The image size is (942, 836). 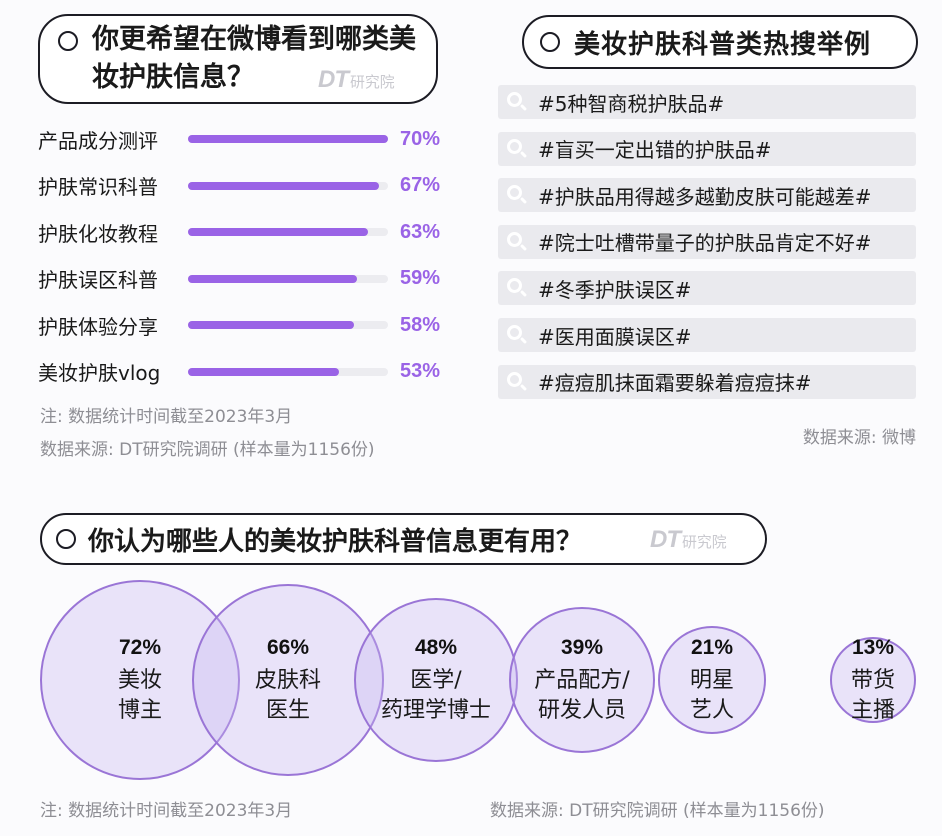 I want to click on hot-search-item: #院士吐槽带量子的护肤品肯定不好#, so click(x=707, y=241).